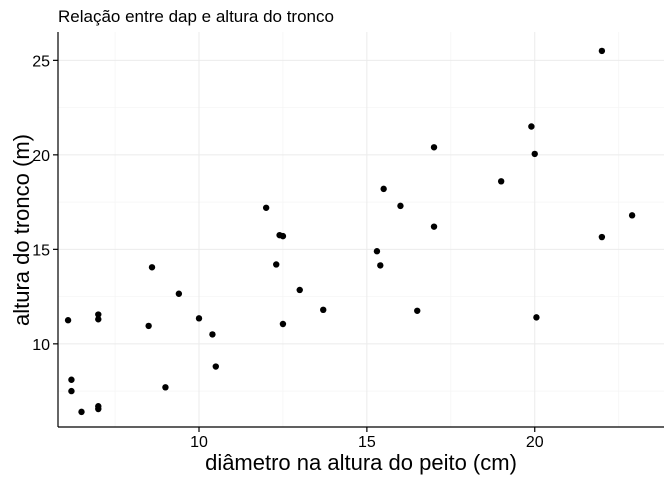 This screenshot has height=480, width=672. What do you see at coordinates (41, 250) in the screenshot?
I see `y-tick-label-1: 15` at bounding box center [41, 250].